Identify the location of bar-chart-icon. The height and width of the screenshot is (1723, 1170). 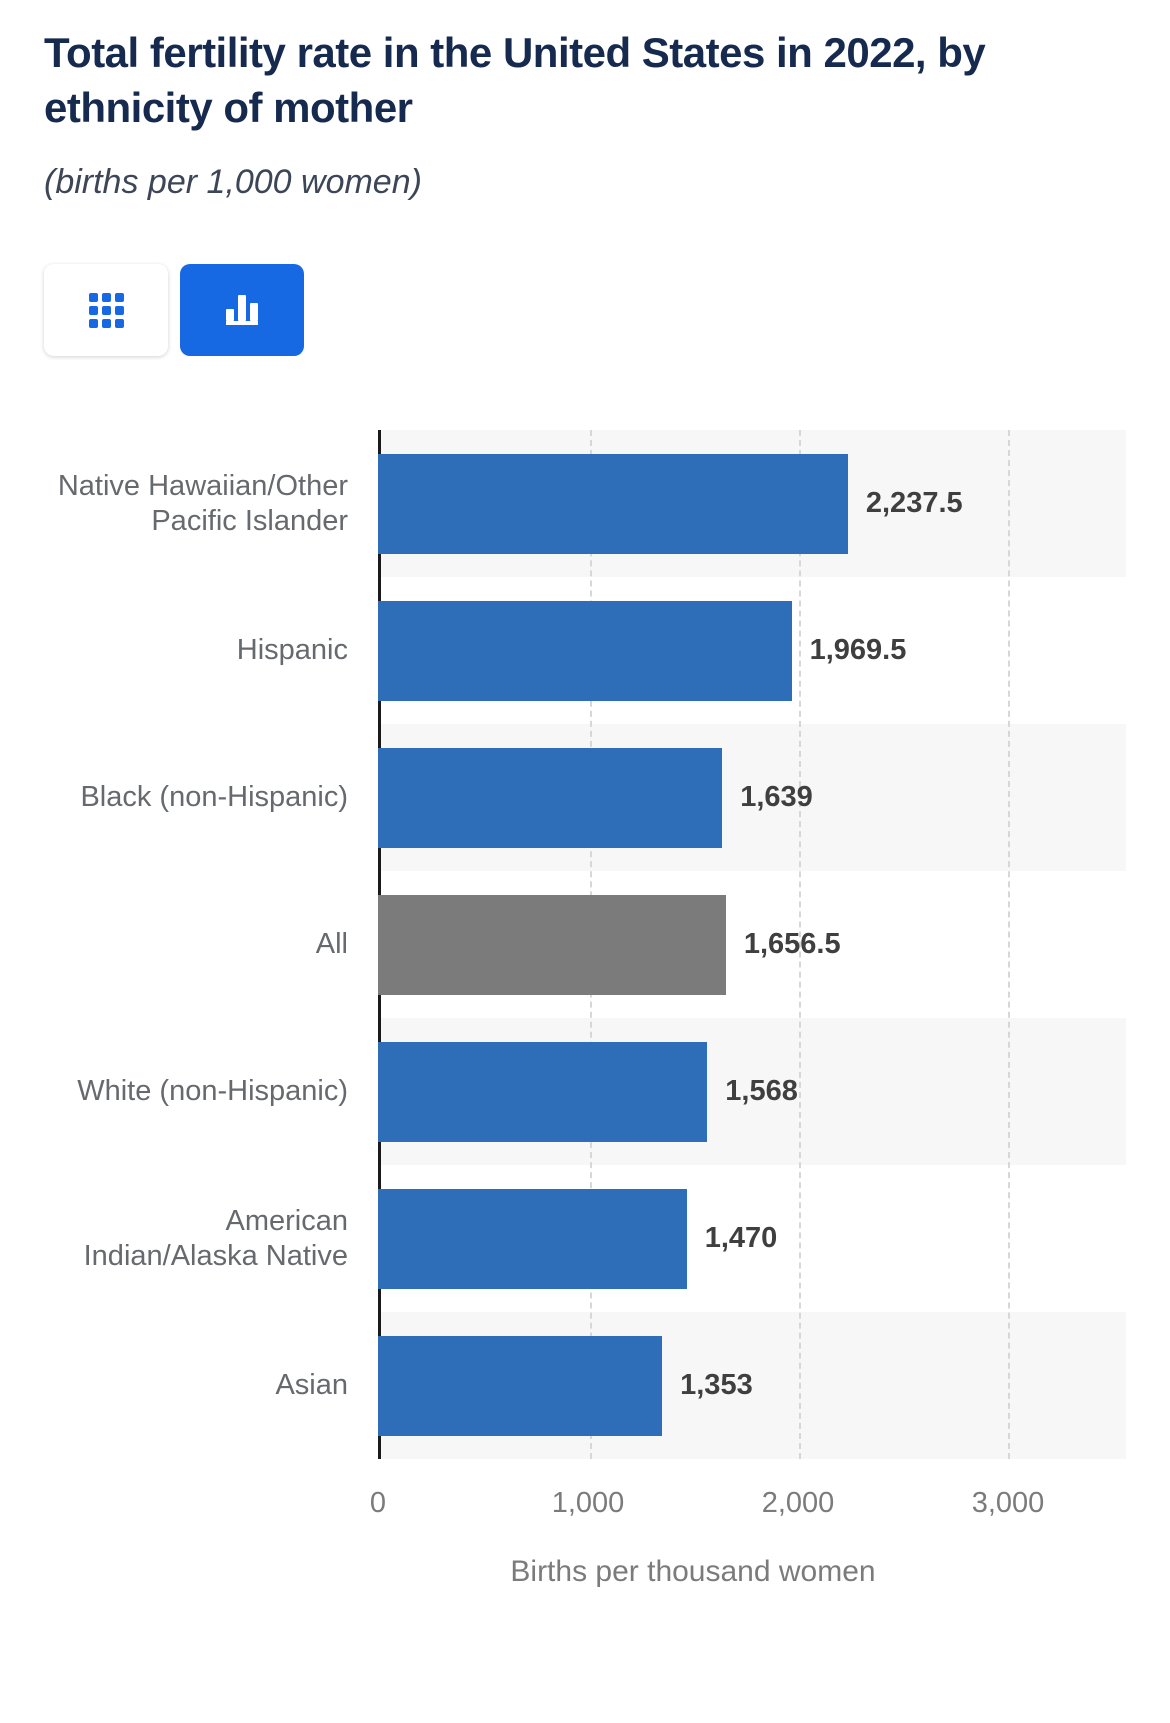
(242, 310).